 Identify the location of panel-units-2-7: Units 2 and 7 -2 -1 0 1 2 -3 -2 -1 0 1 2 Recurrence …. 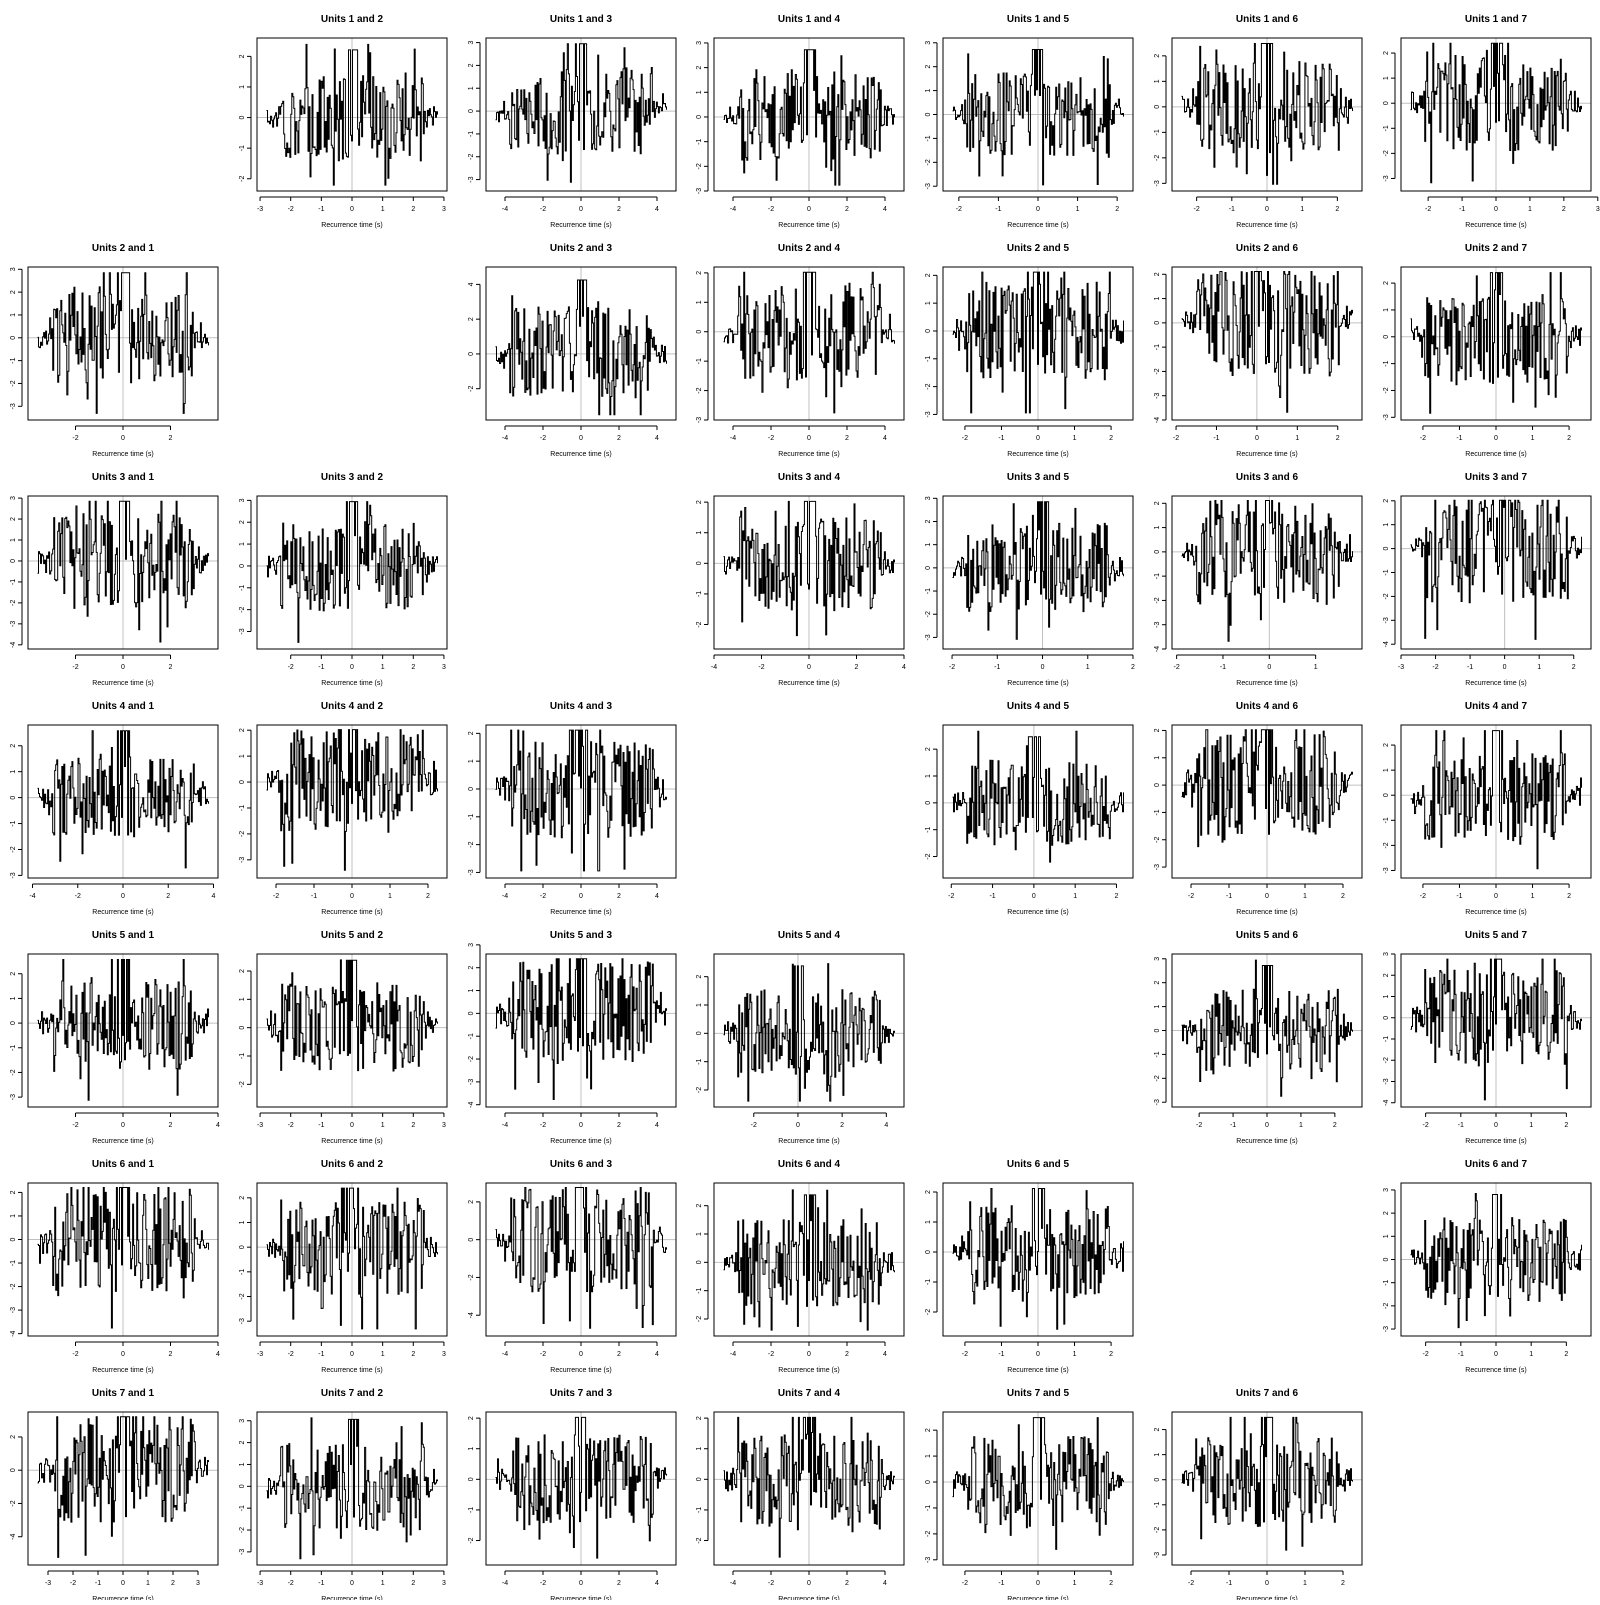
(1487, 350).